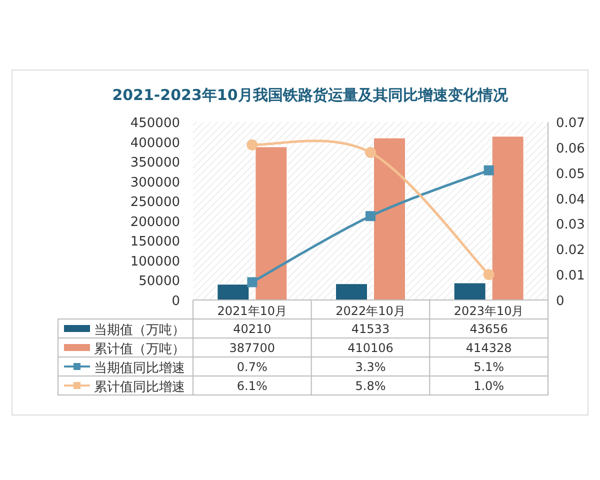 This screenshot has width=600, height=480. I want to click on y-tick-label: 0, so click(176, 301).